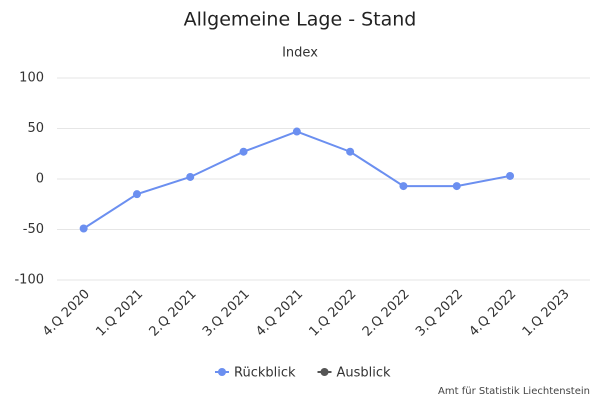 The width and height of the screenshot is (600, 400). I want to click on x-tick-label: 4.Q 2020, so click(66, 313).